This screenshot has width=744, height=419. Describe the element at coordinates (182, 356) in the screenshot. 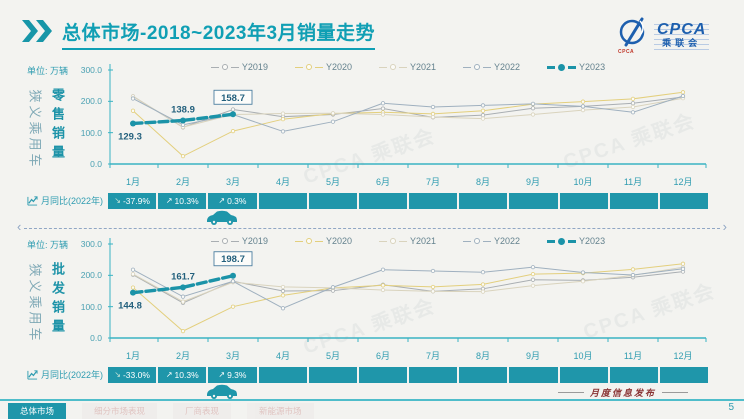

I see `x-tick-label: 2月` at that location.